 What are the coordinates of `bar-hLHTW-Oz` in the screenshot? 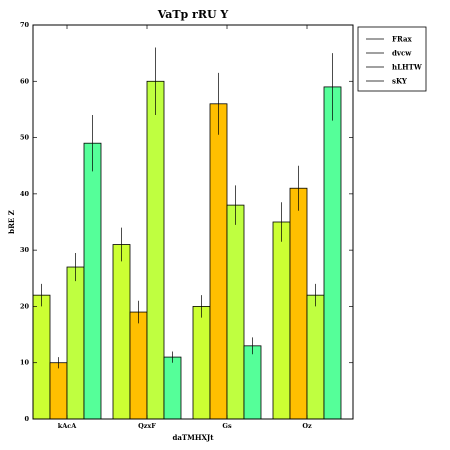 It's located at (315, 357).